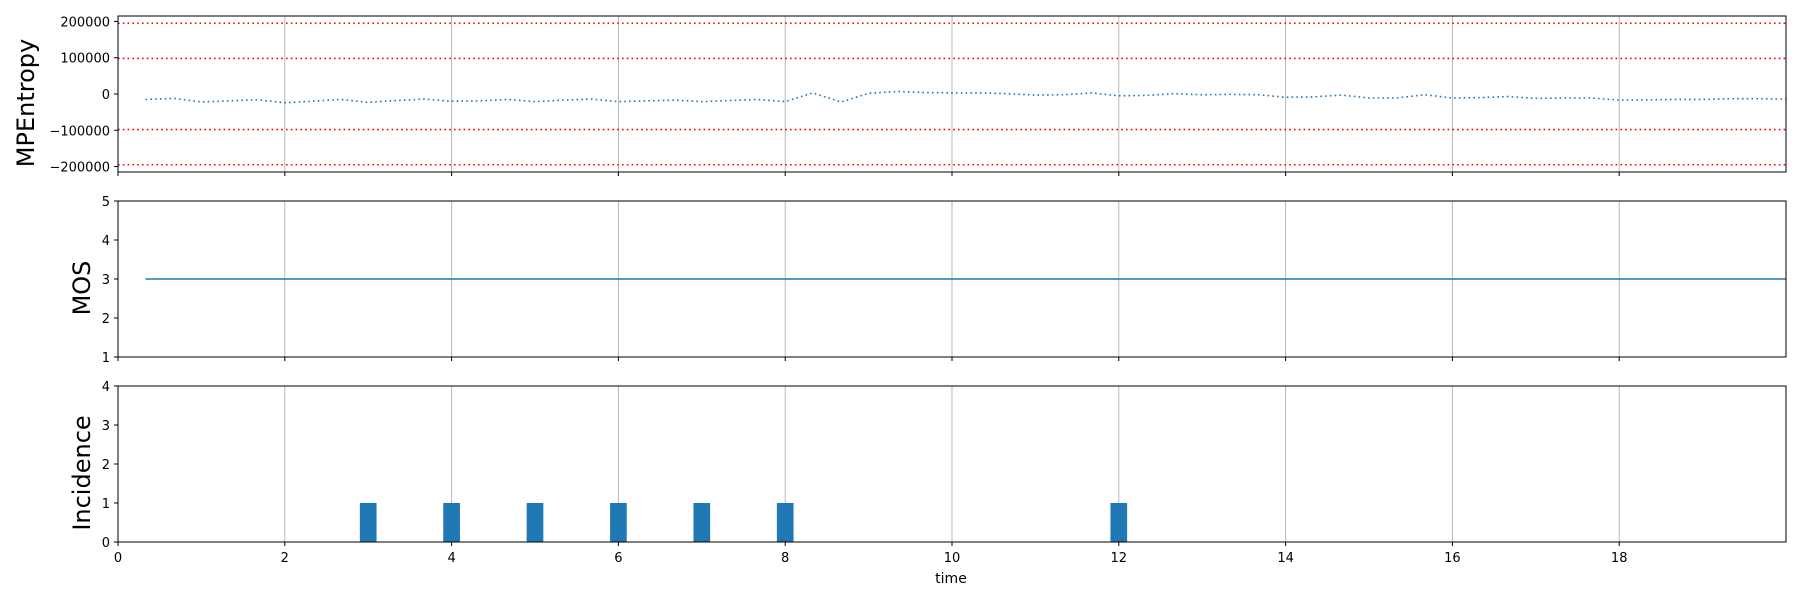  Describe the element at coordinates (1452, 558) in the screenshot. I see `xtick-label: 16` at that location.